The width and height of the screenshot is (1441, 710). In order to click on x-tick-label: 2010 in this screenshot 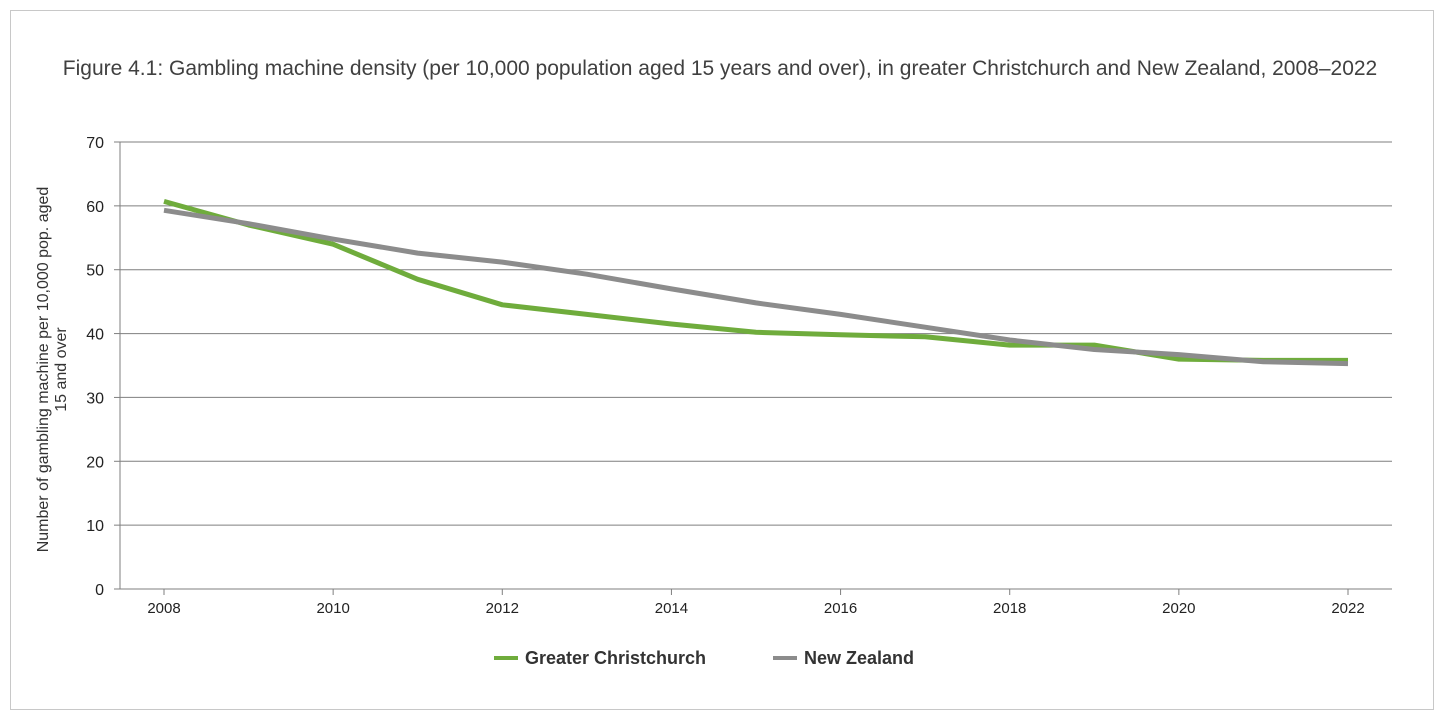, I will do `click(332, 608)`.